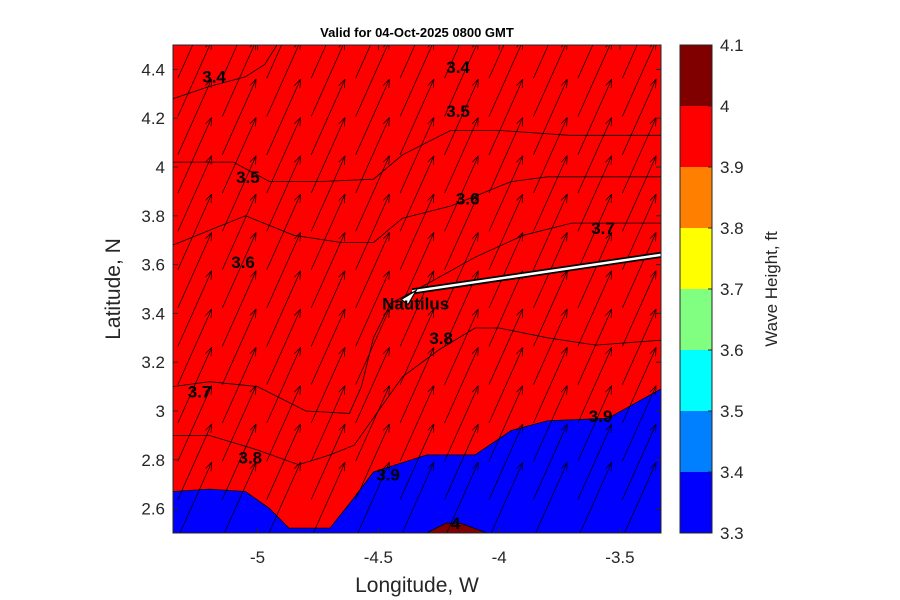  What do you see at coordinates (771, 289) in the screenshot?
I see `colorbar-label: Wave Height, ft` at bounding box center [771, 289].